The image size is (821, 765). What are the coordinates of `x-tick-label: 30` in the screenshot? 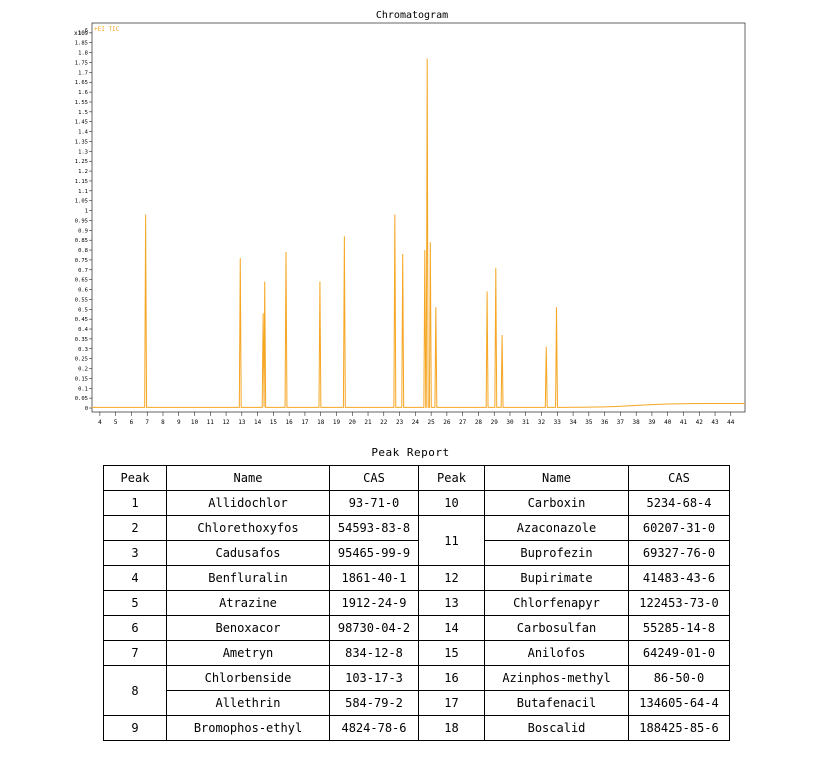 It's located at (510, 422).